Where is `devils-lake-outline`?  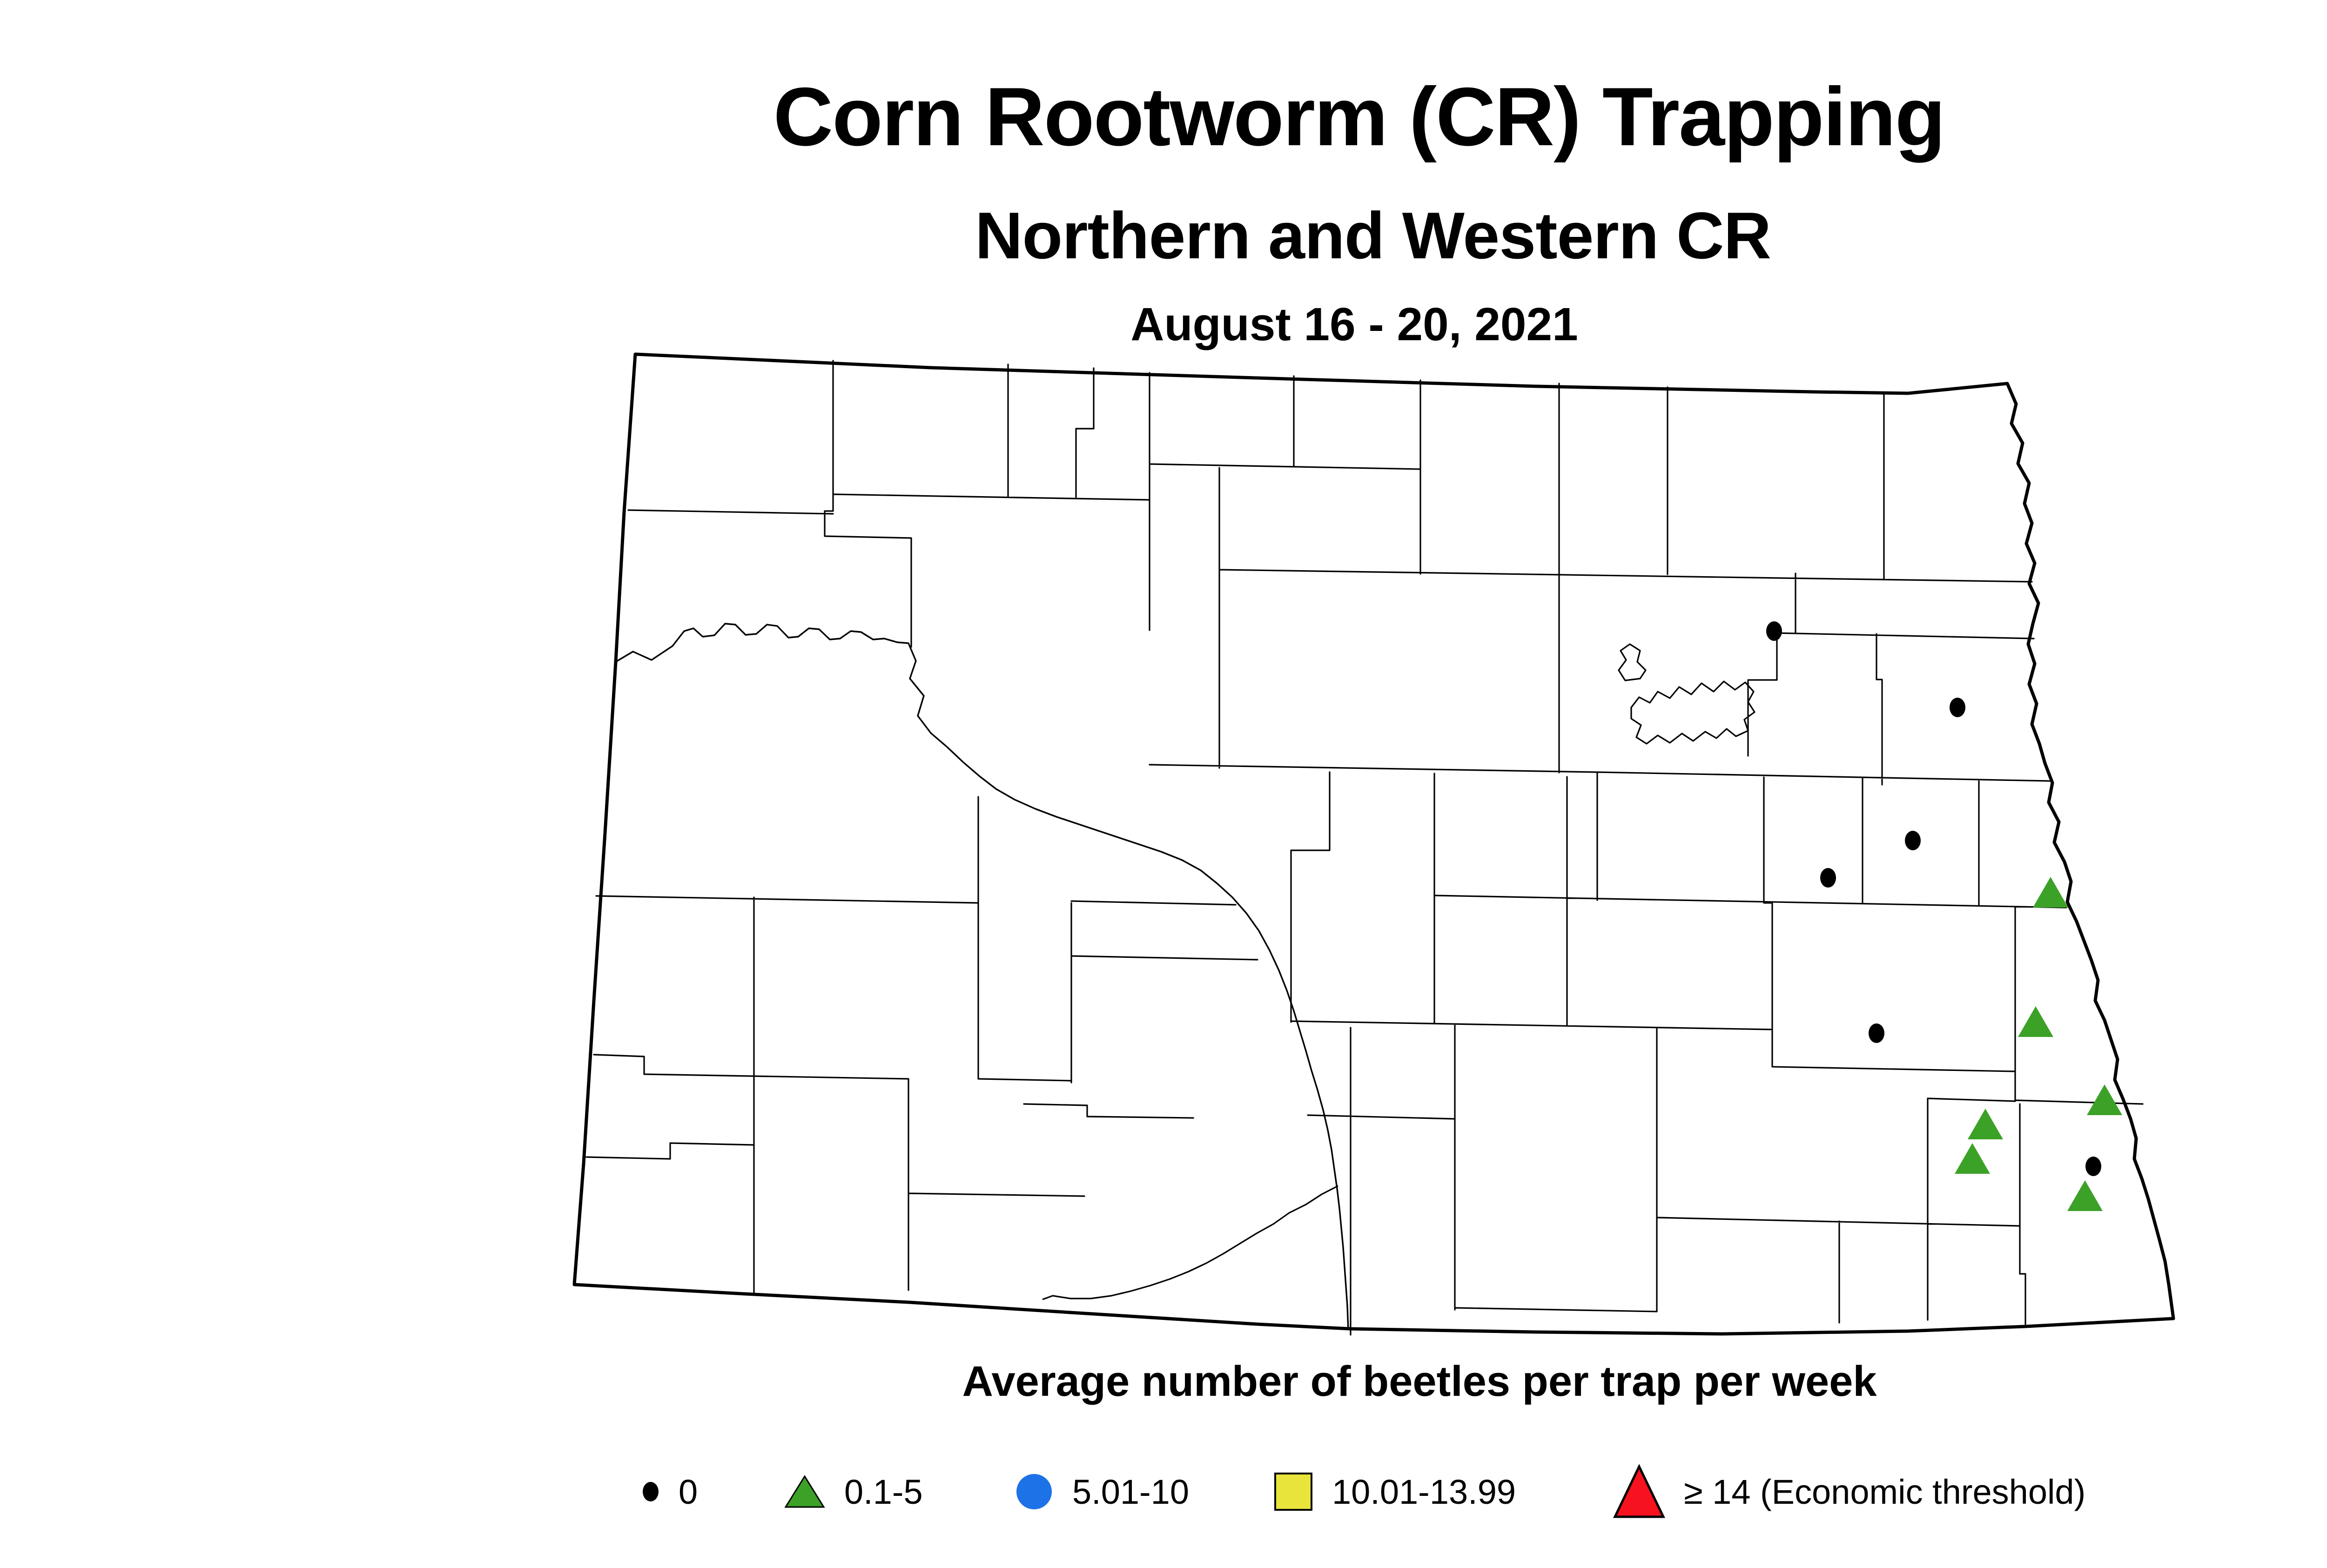 devils-lake-outline is located at coordinates (1686, 694).